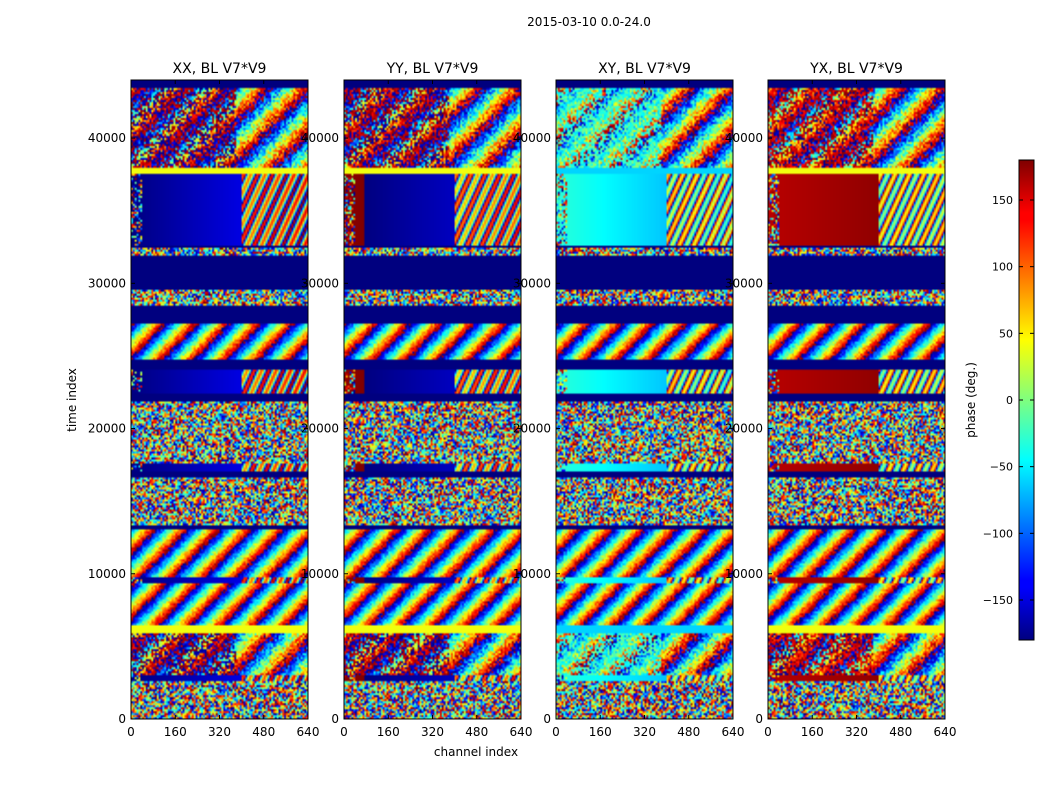  What do you see at coordinates (432, 732) in the screenshot?
I see `panel-1-xtick-label-2: 320` at bounding box center [432, 732].